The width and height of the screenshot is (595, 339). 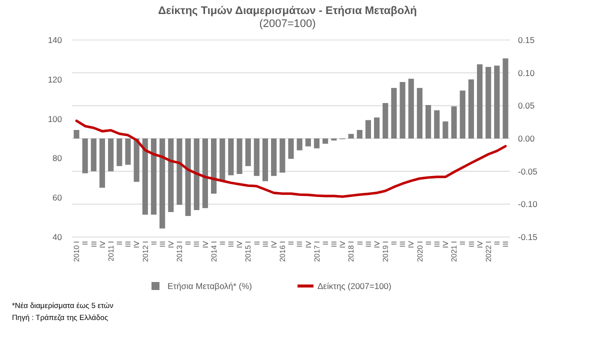 What do you see at coordinates (55, 79) in the screenshot?
I see `y-tick-label: 120` at bounding box center [55, 79].